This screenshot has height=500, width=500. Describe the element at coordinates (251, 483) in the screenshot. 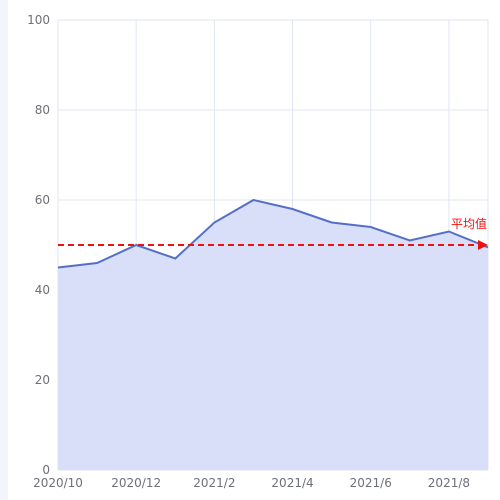

I see `x-axis-ticks: 2020/10 2020/12 2021/2 2021/4 2021/6 2021/8` at that location.